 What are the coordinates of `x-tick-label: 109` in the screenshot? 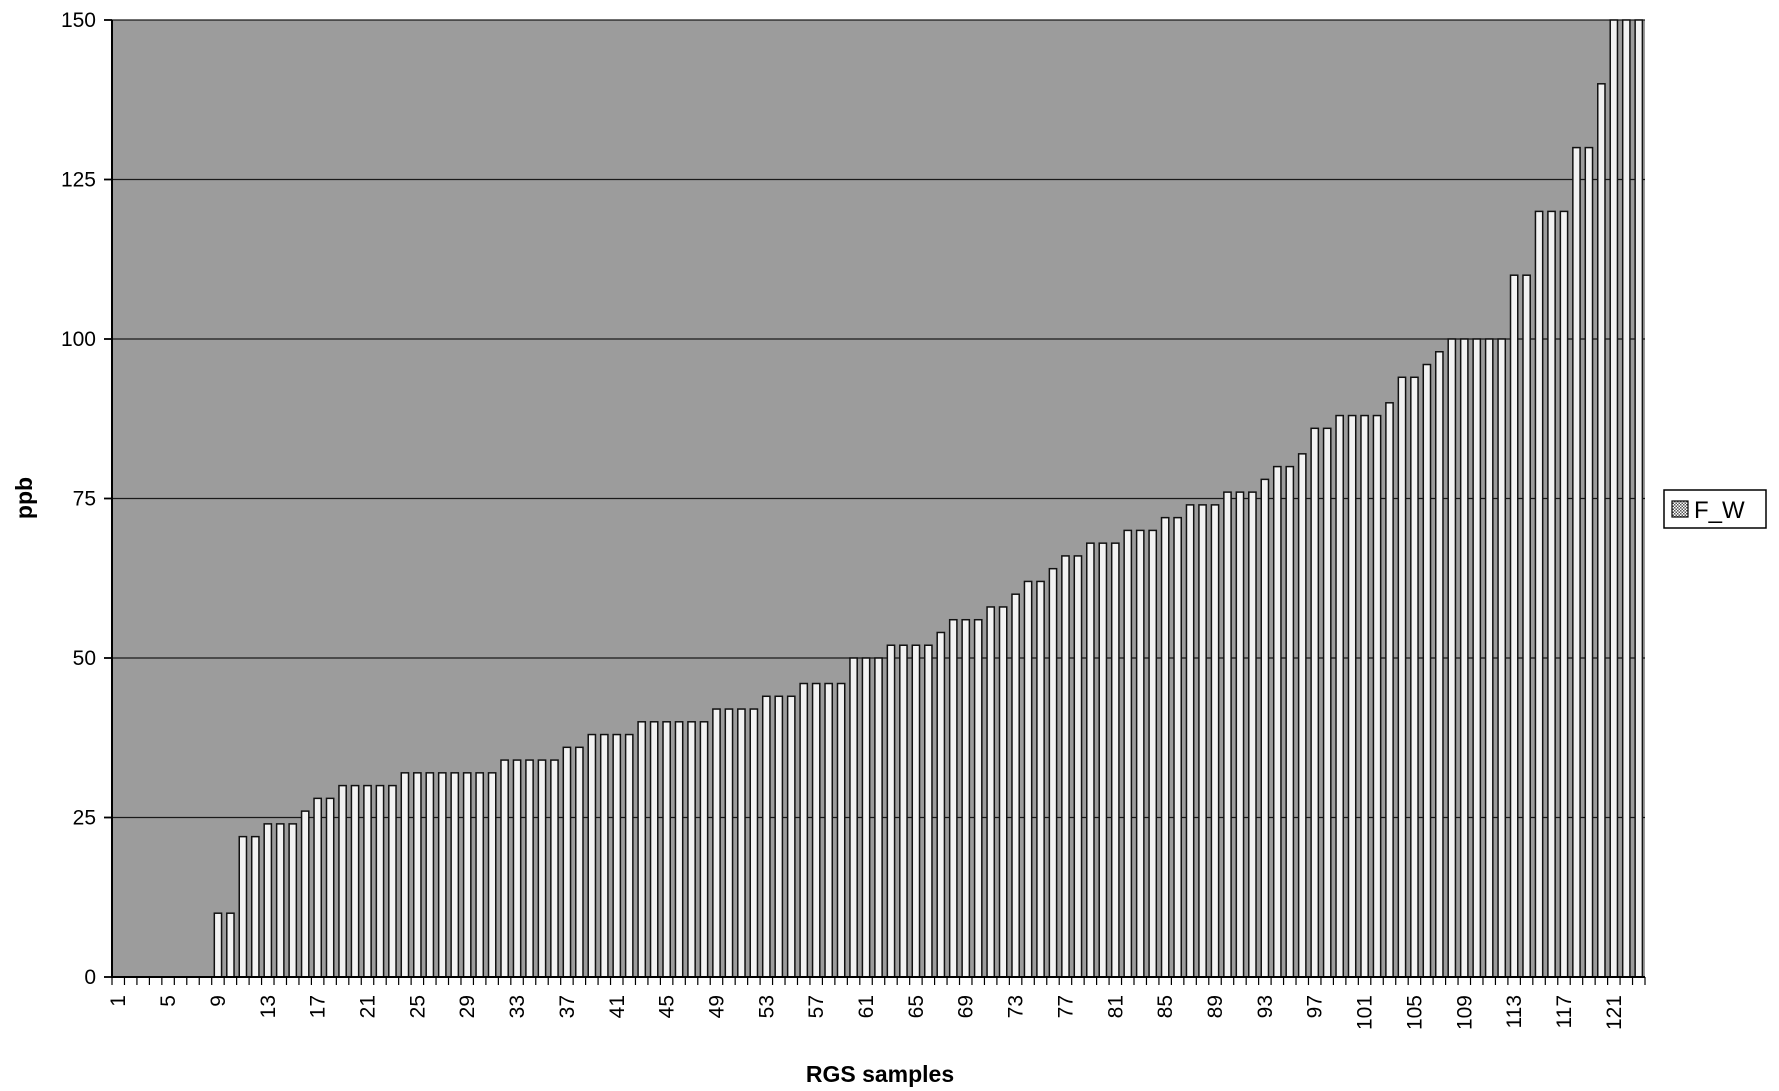 It's located at (1464, 1012).